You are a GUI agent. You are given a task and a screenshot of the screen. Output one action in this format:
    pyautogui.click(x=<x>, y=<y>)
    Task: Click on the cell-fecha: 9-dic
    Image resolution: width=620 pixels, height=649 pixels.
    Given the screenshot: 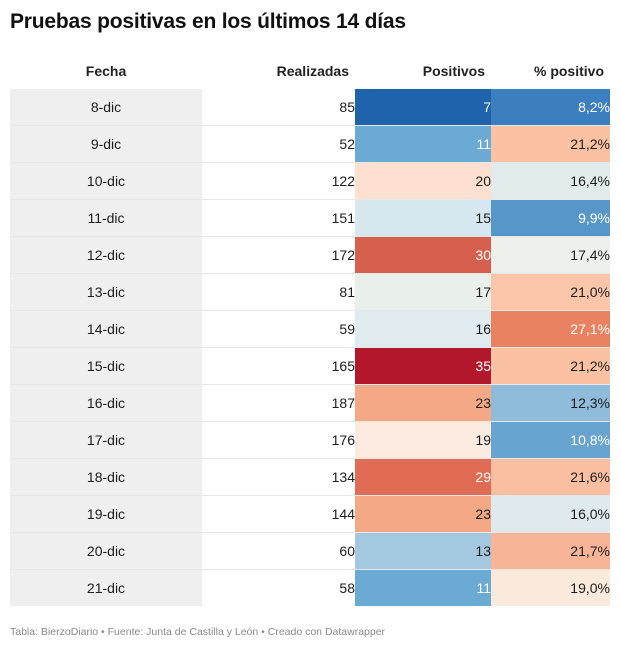 What is the action you would take?
    pyautogui.click(x=106, y=144)
    